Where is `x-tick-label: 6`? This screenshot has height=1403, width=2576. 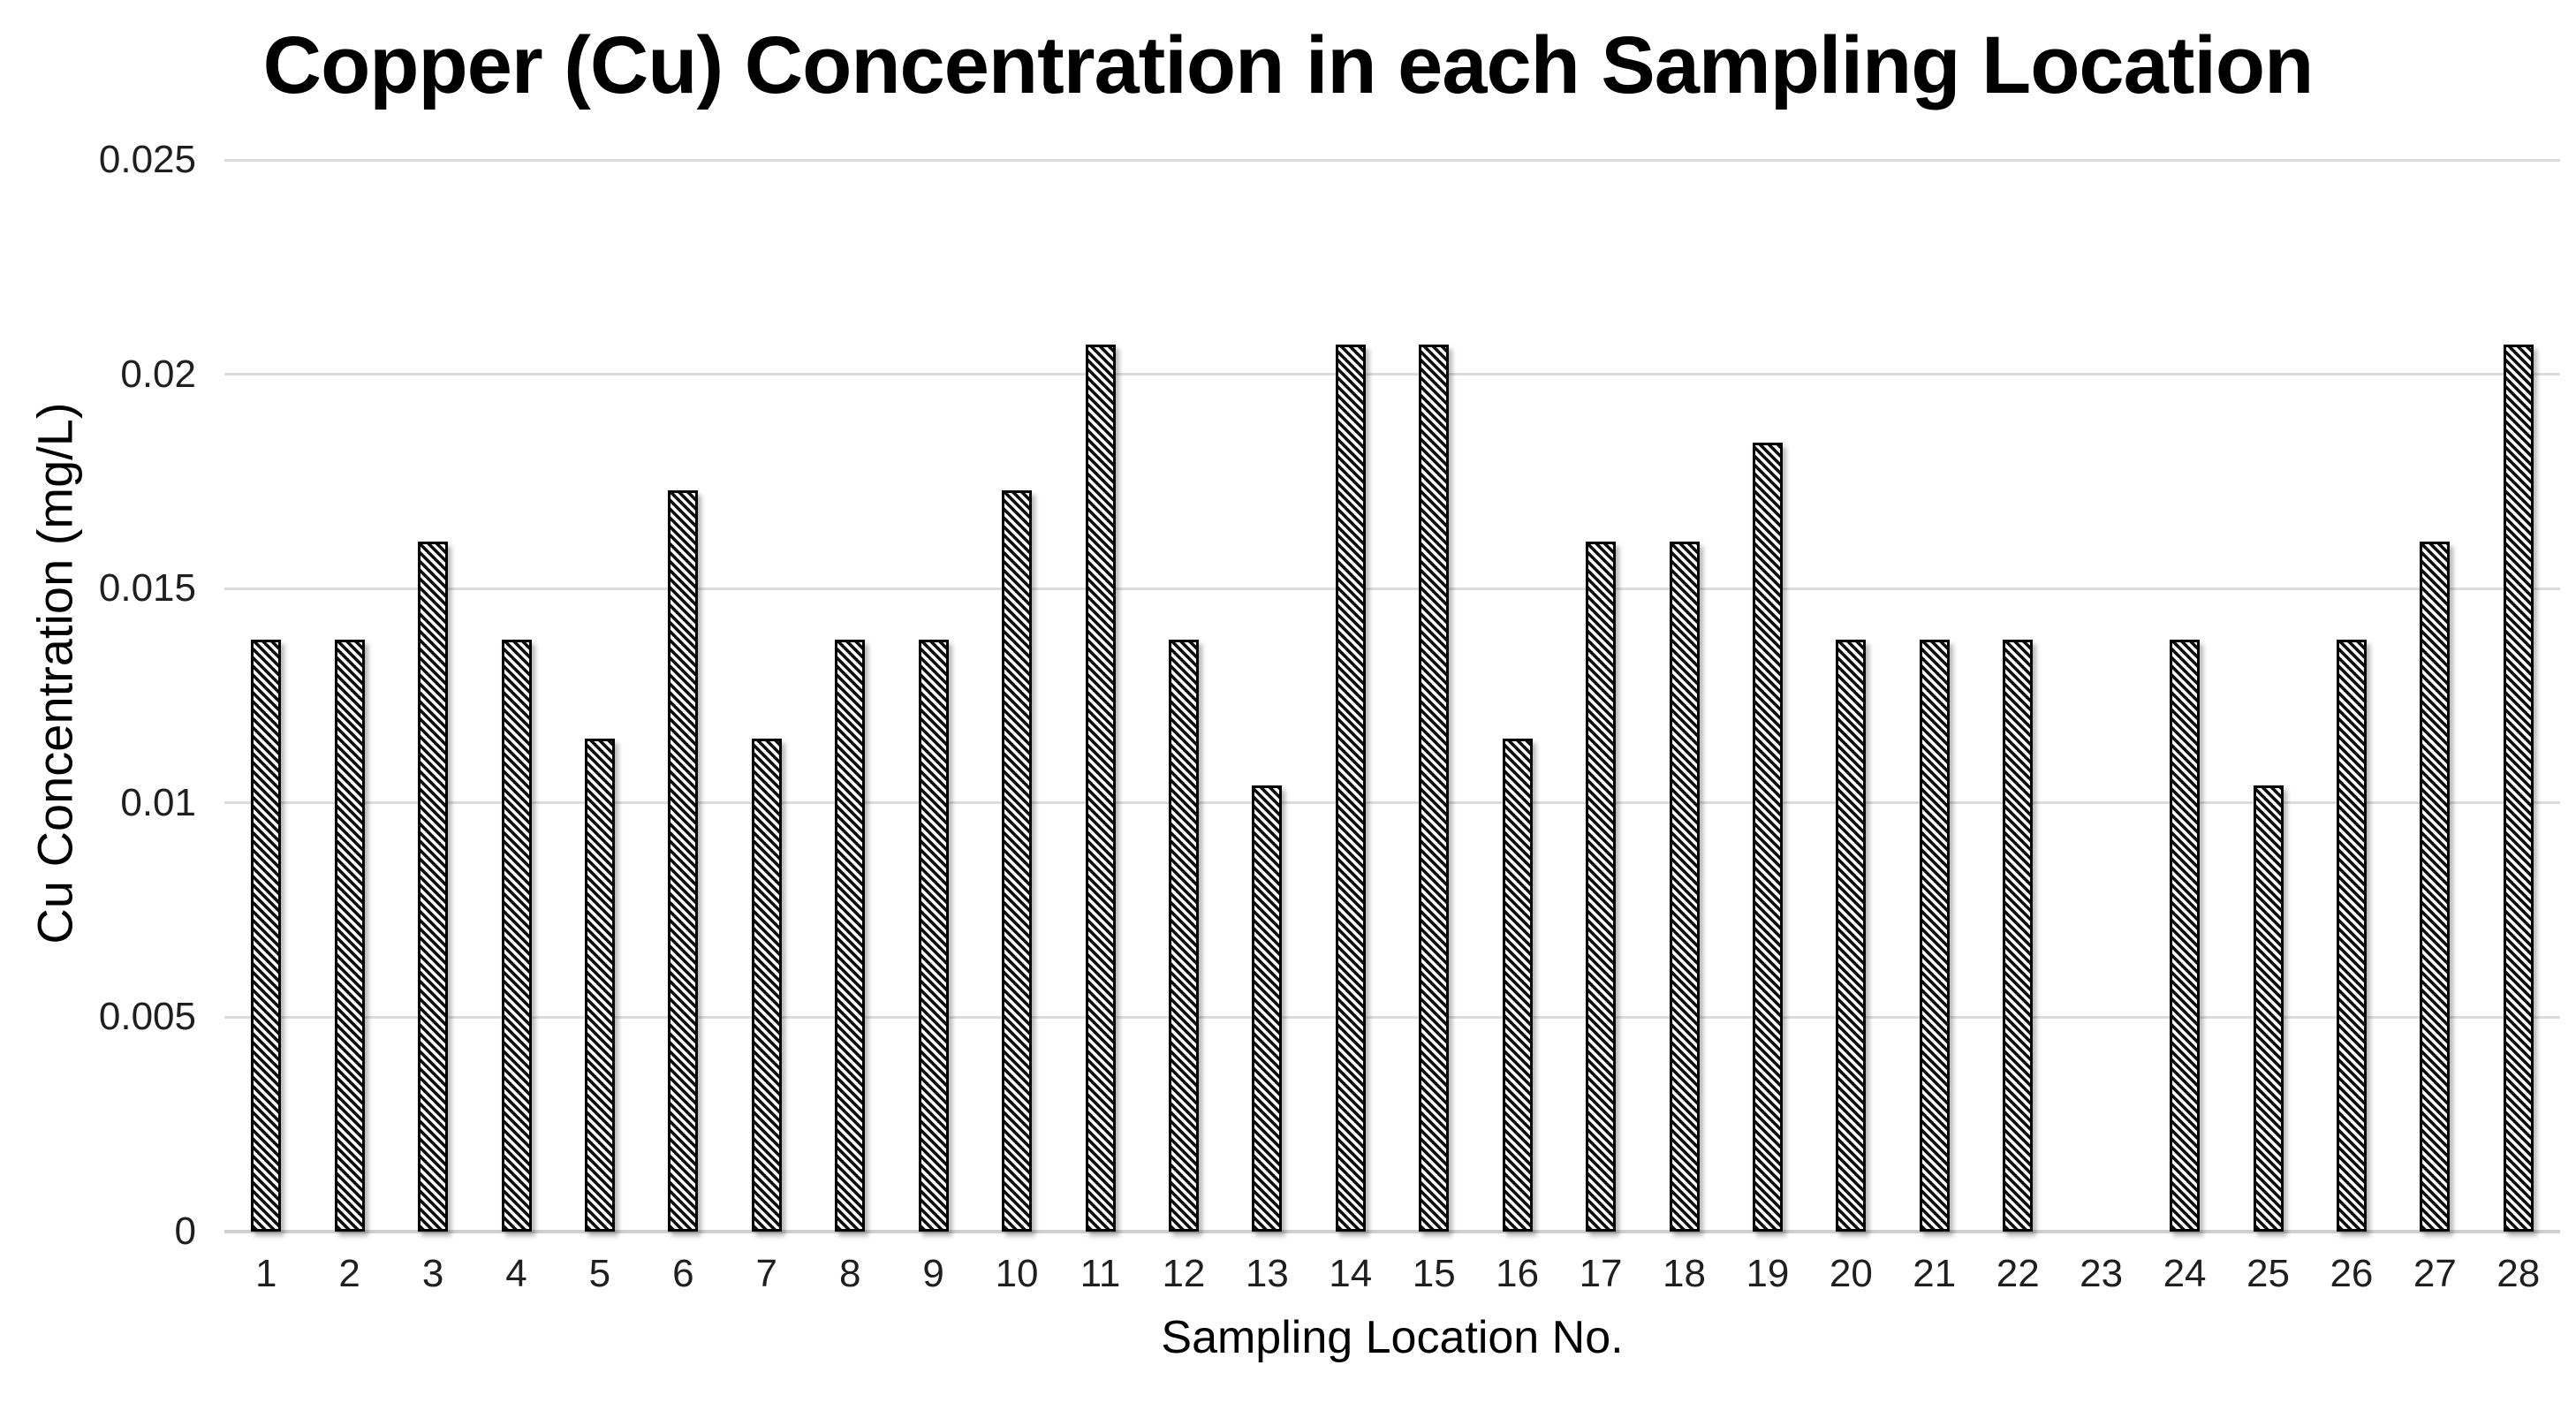
x-tick-label: 6 is located at coordinates (683, 1273).